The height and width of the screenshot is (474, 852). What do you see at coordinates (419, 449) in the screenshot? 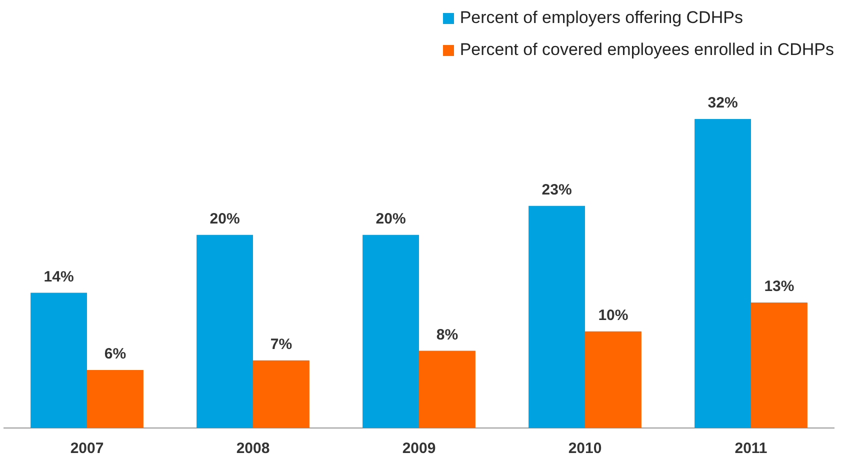
I see `x-tick-label: 2009` at bounding box center [419, 449].